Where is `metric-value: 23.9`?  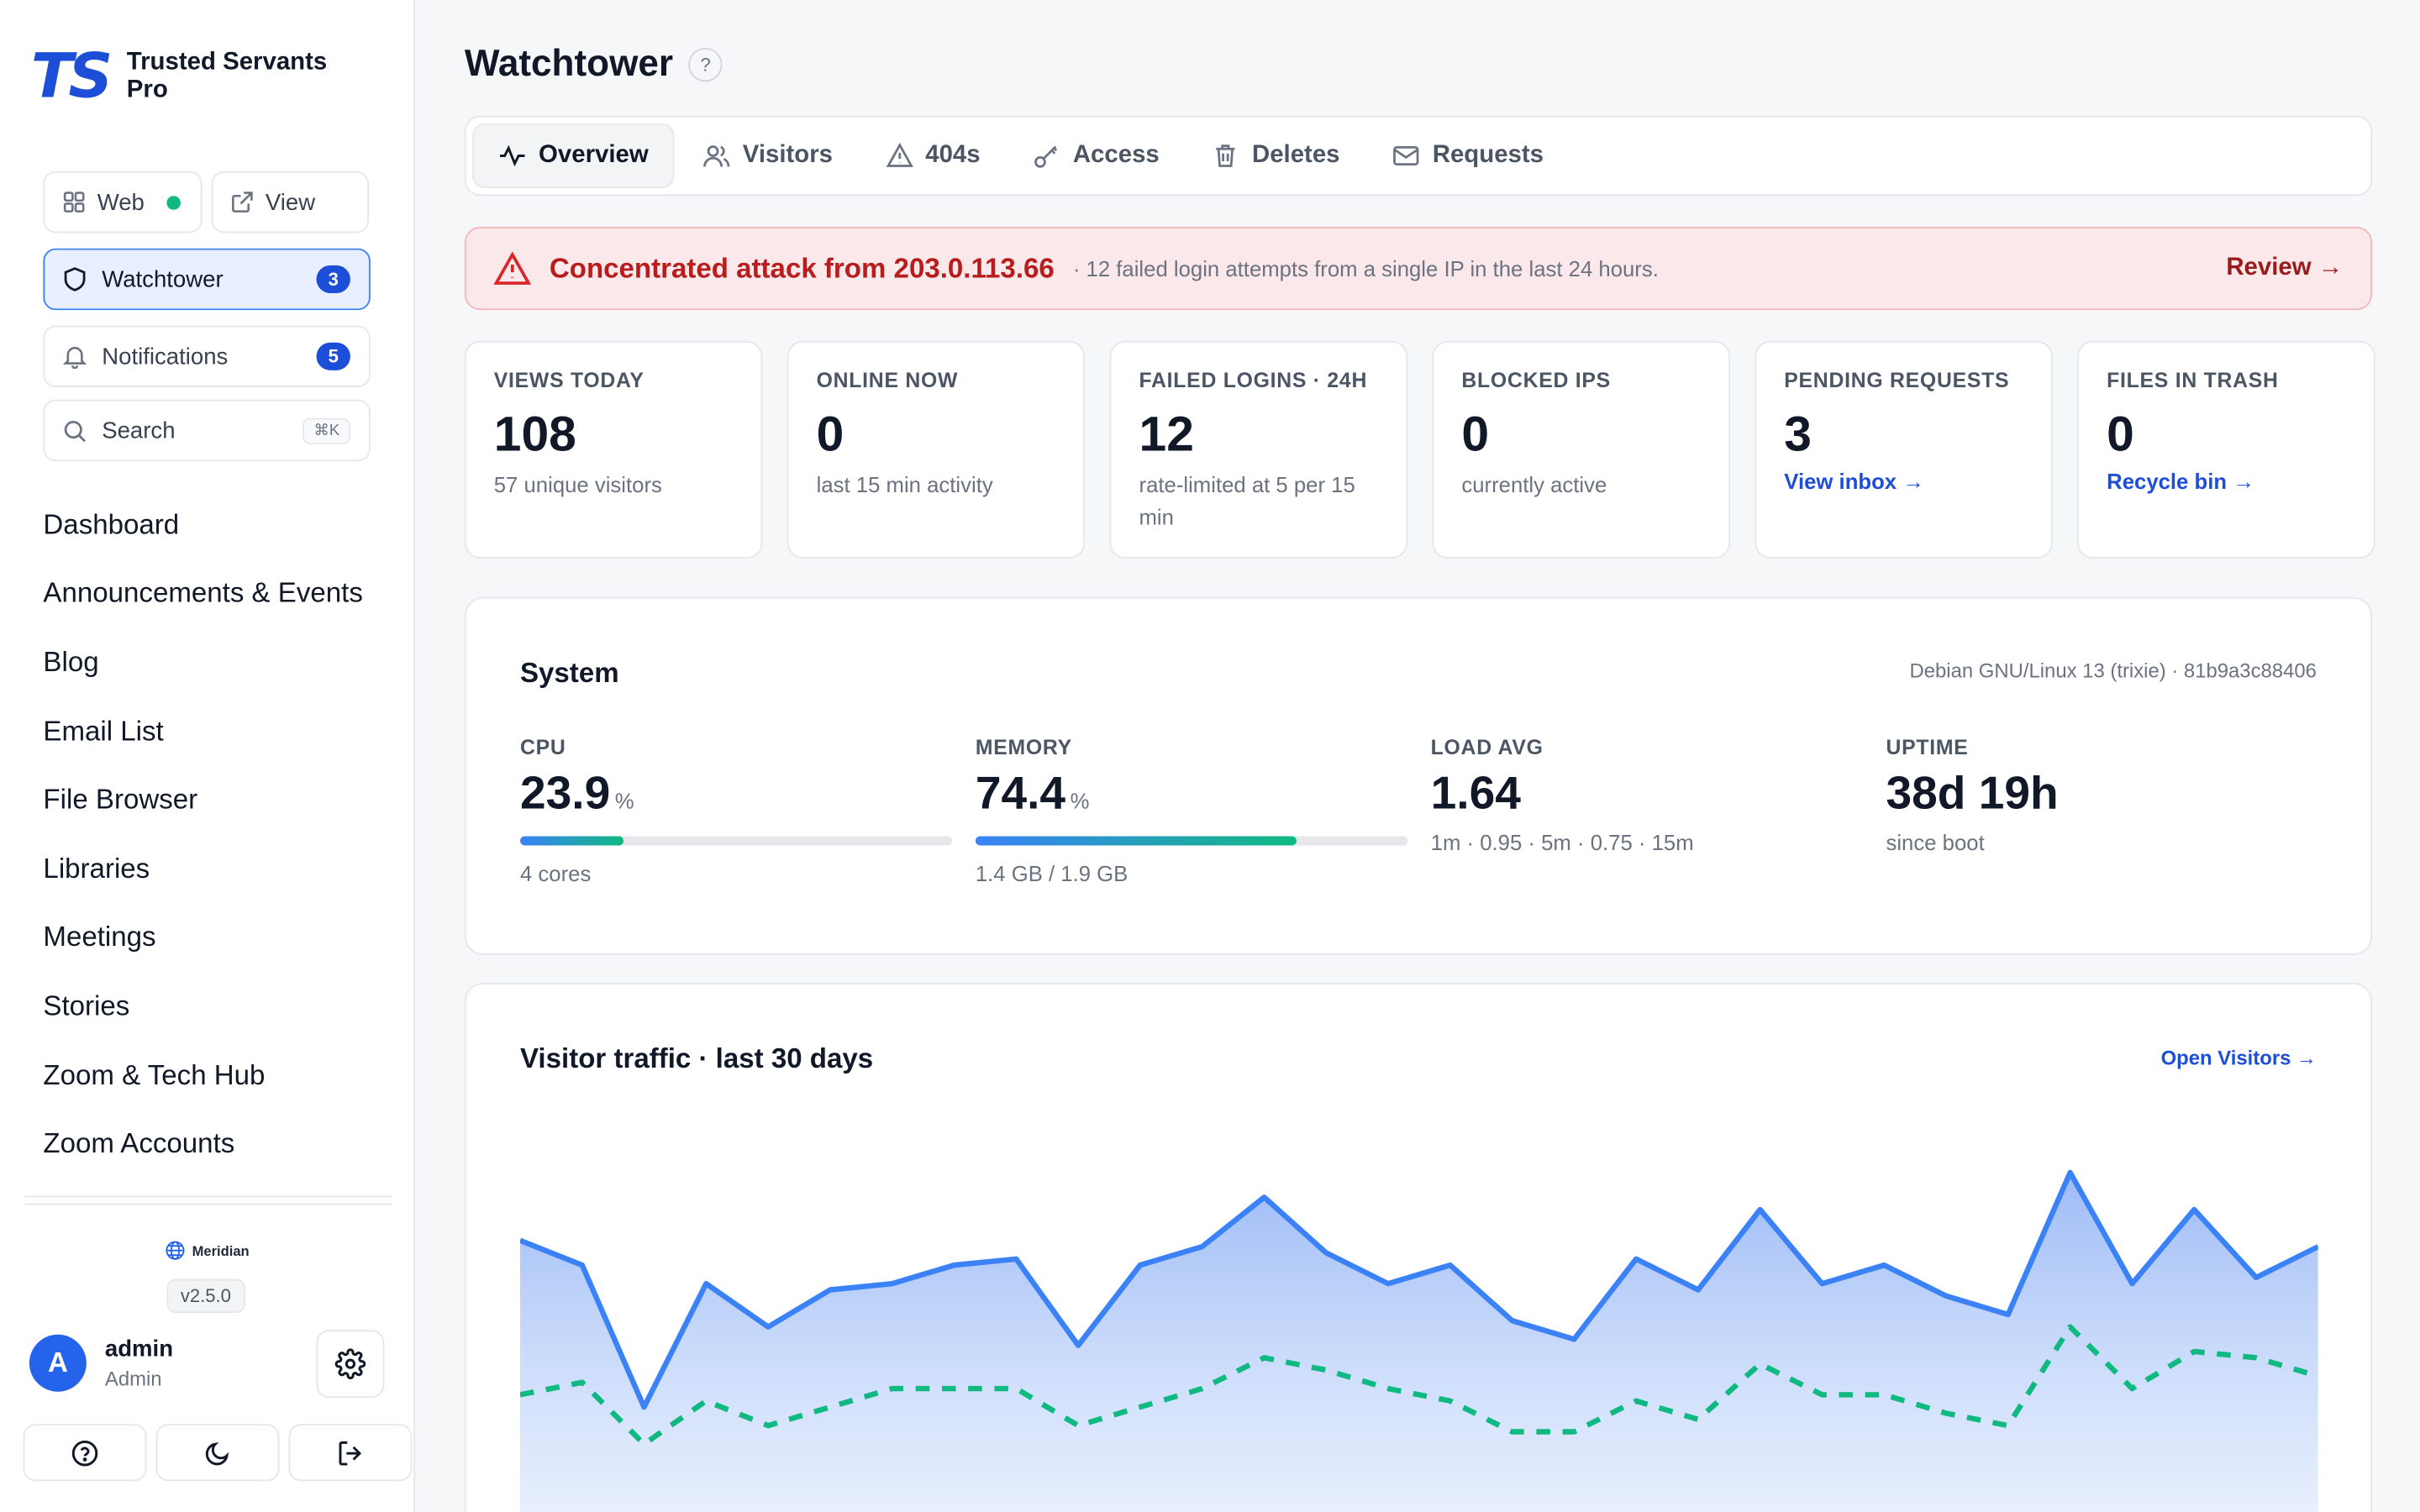
metric-value: 23.9 is located at coordinates (565, 794).